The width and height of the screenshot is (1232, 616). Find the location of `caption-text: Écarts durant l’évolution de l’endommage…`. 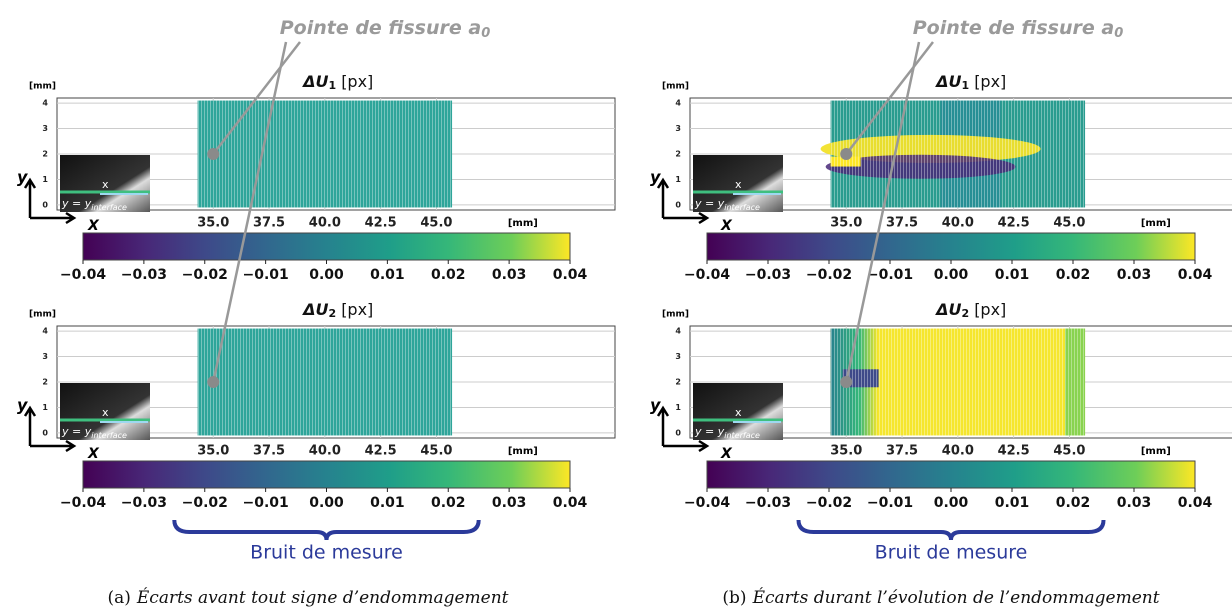

caption-text: Écarts durant l’évolution de l’endommage… is located at coordinates (956, 597).